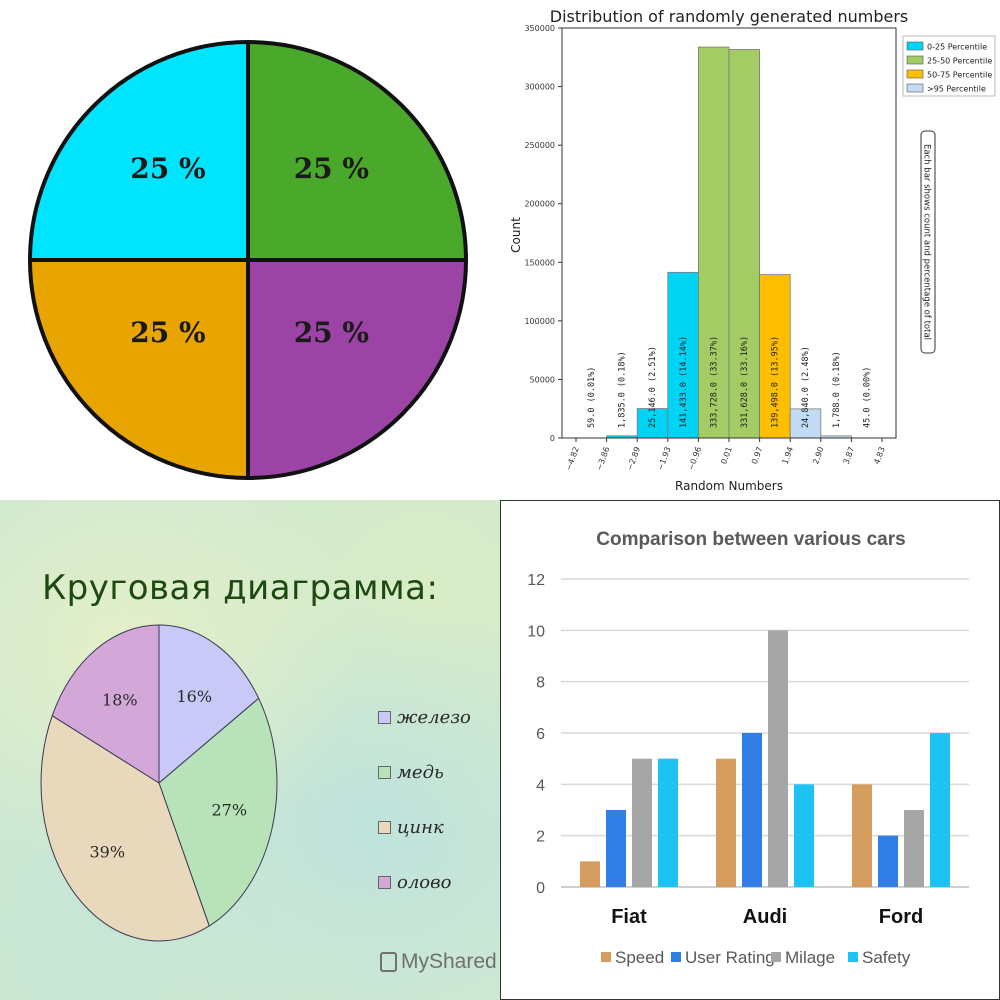  Describe the element at coordinates (540, 785) in the screenshot. I see `y-tick-label: 4` at that location.